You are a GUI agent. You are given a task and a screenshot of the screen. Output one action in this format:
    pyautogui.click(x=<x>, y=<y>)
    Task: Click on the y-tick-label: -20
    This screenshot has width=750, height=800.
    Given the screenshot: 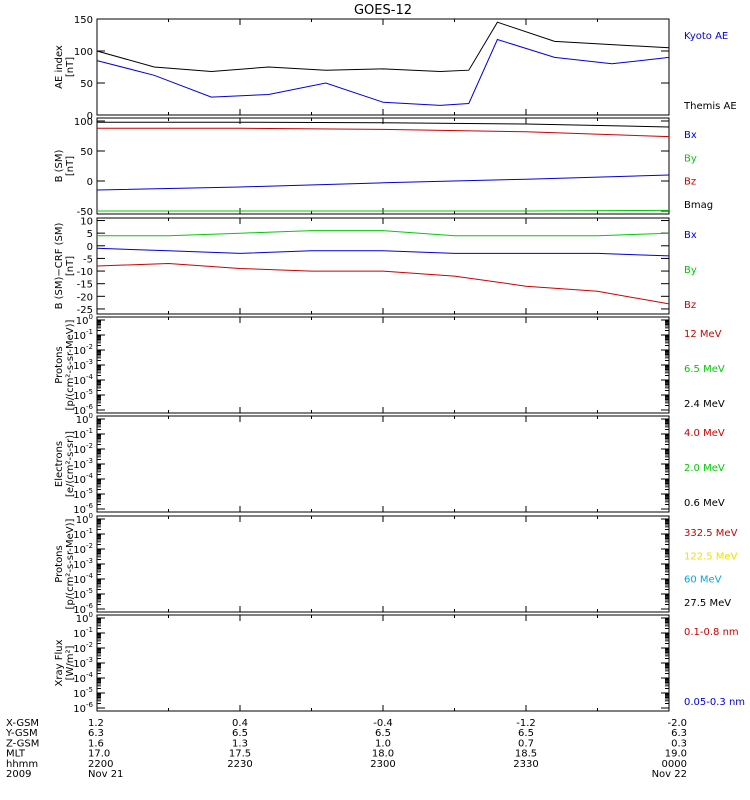 What is the action you would take?
    pyautogui.click(x=85, y=297)
    